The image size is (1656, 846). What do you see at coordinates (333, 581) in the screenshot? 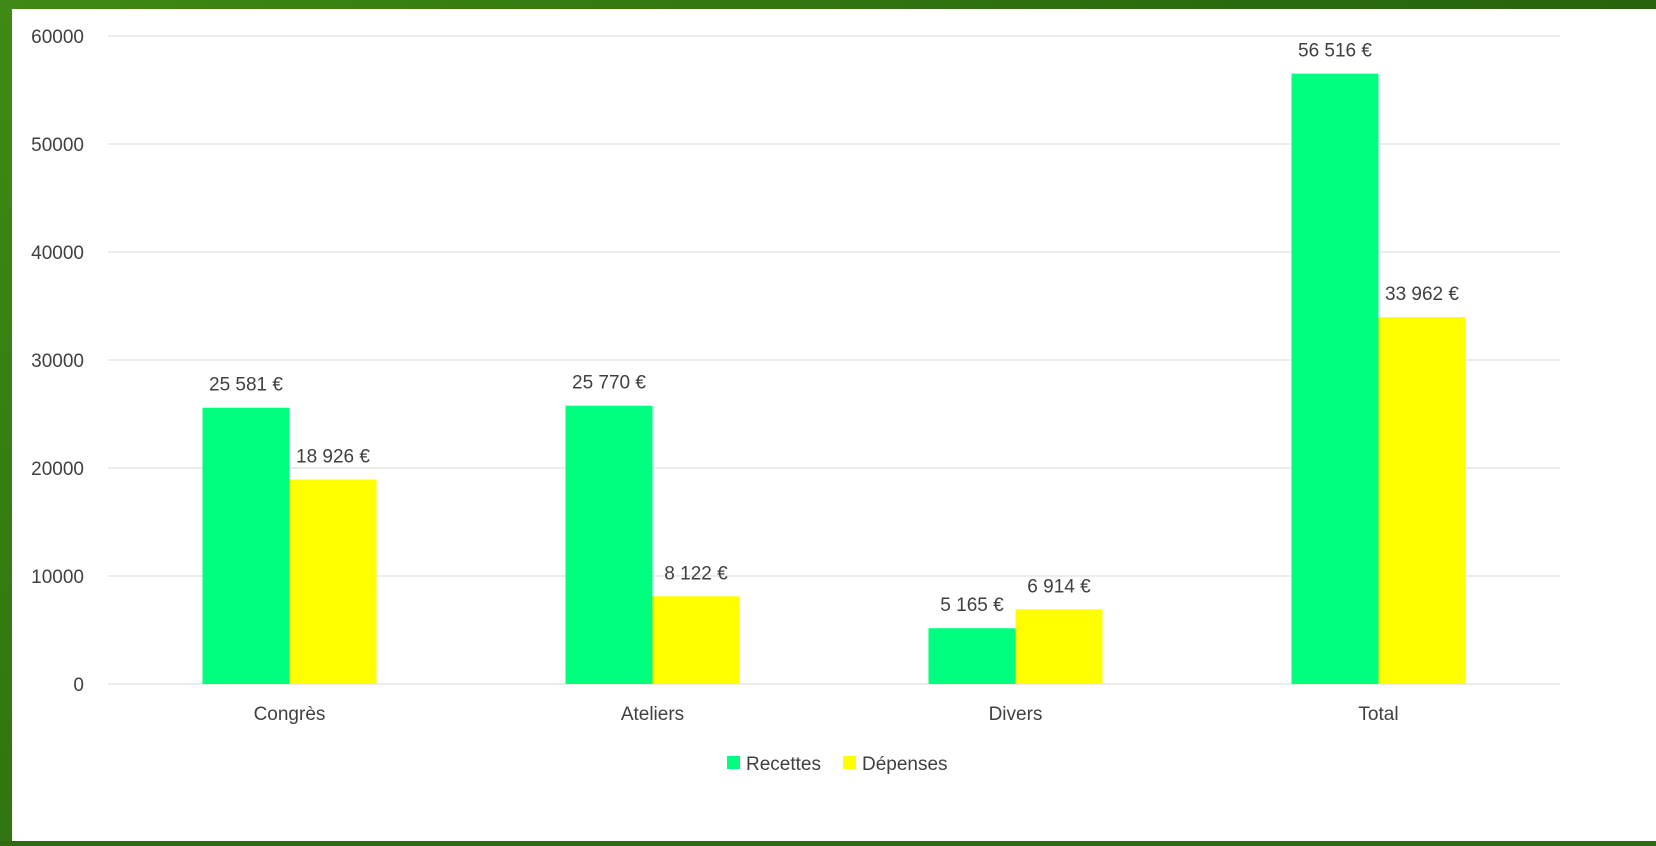
I see `bar-dépenses-congrès` at bounding box center [333, 581].